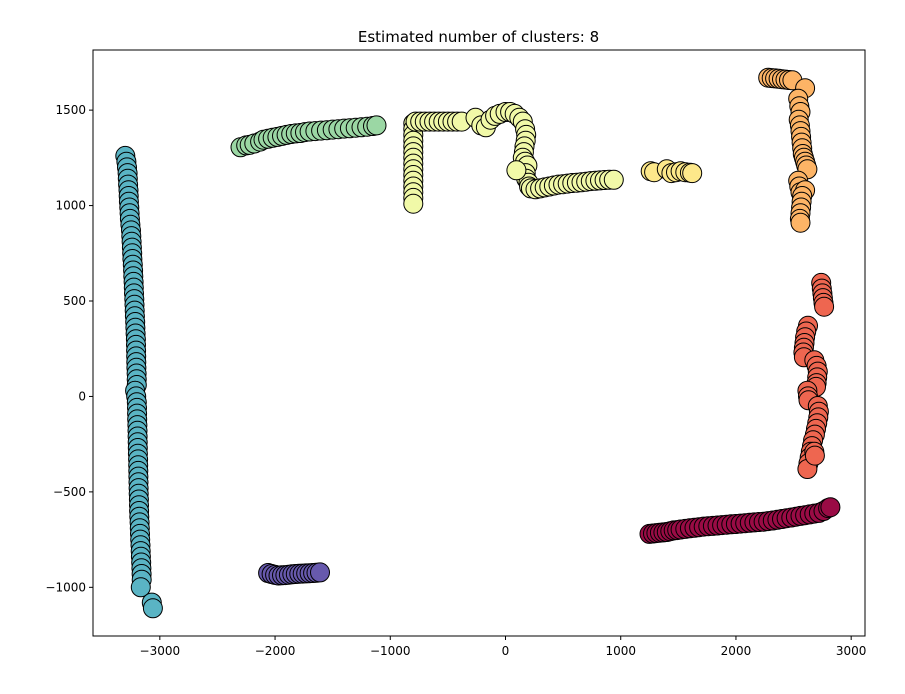 Image resolution: width=905 pixels, height=694 pixels. I want to click on x-tick-label: 3000, so click(851, 651).